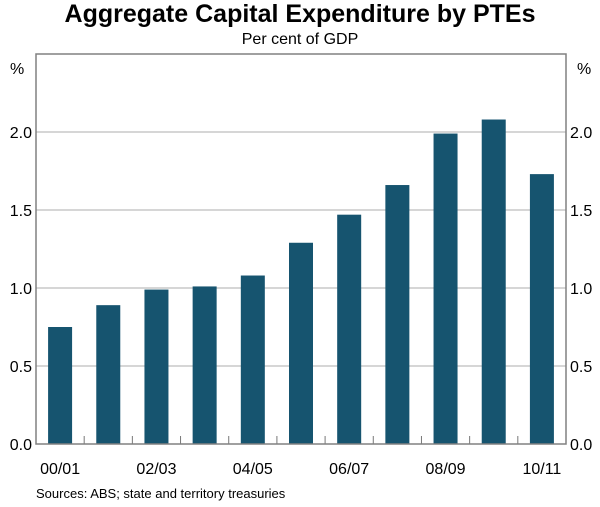 Image resolution: width=600 pixels, height=507 pixels. Describe the element at coordinates (60, 469) in the screenshot. I see `x-tick-label: 00/01` at that location.